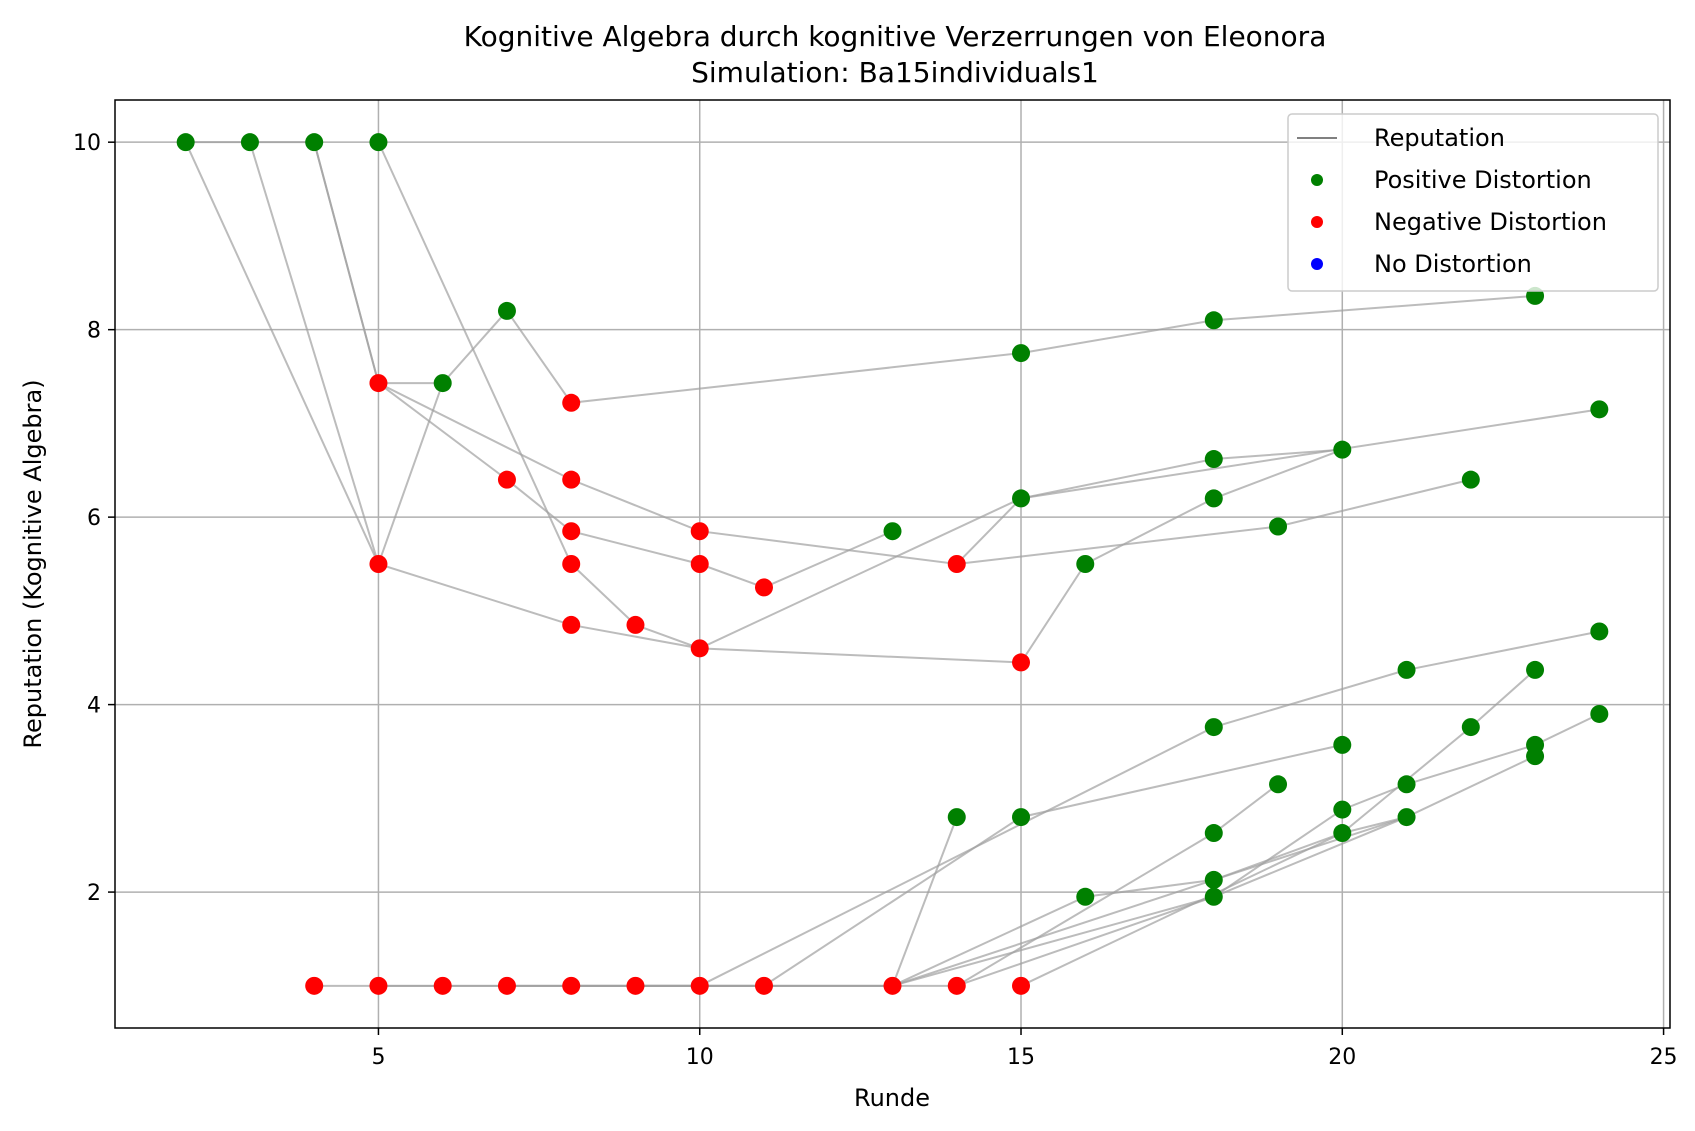 The image size is (1695, 1131). Describe the element at coordinates (1483, 180) in the screenshot. I see `legend-label: Positive Distortion` at that location.